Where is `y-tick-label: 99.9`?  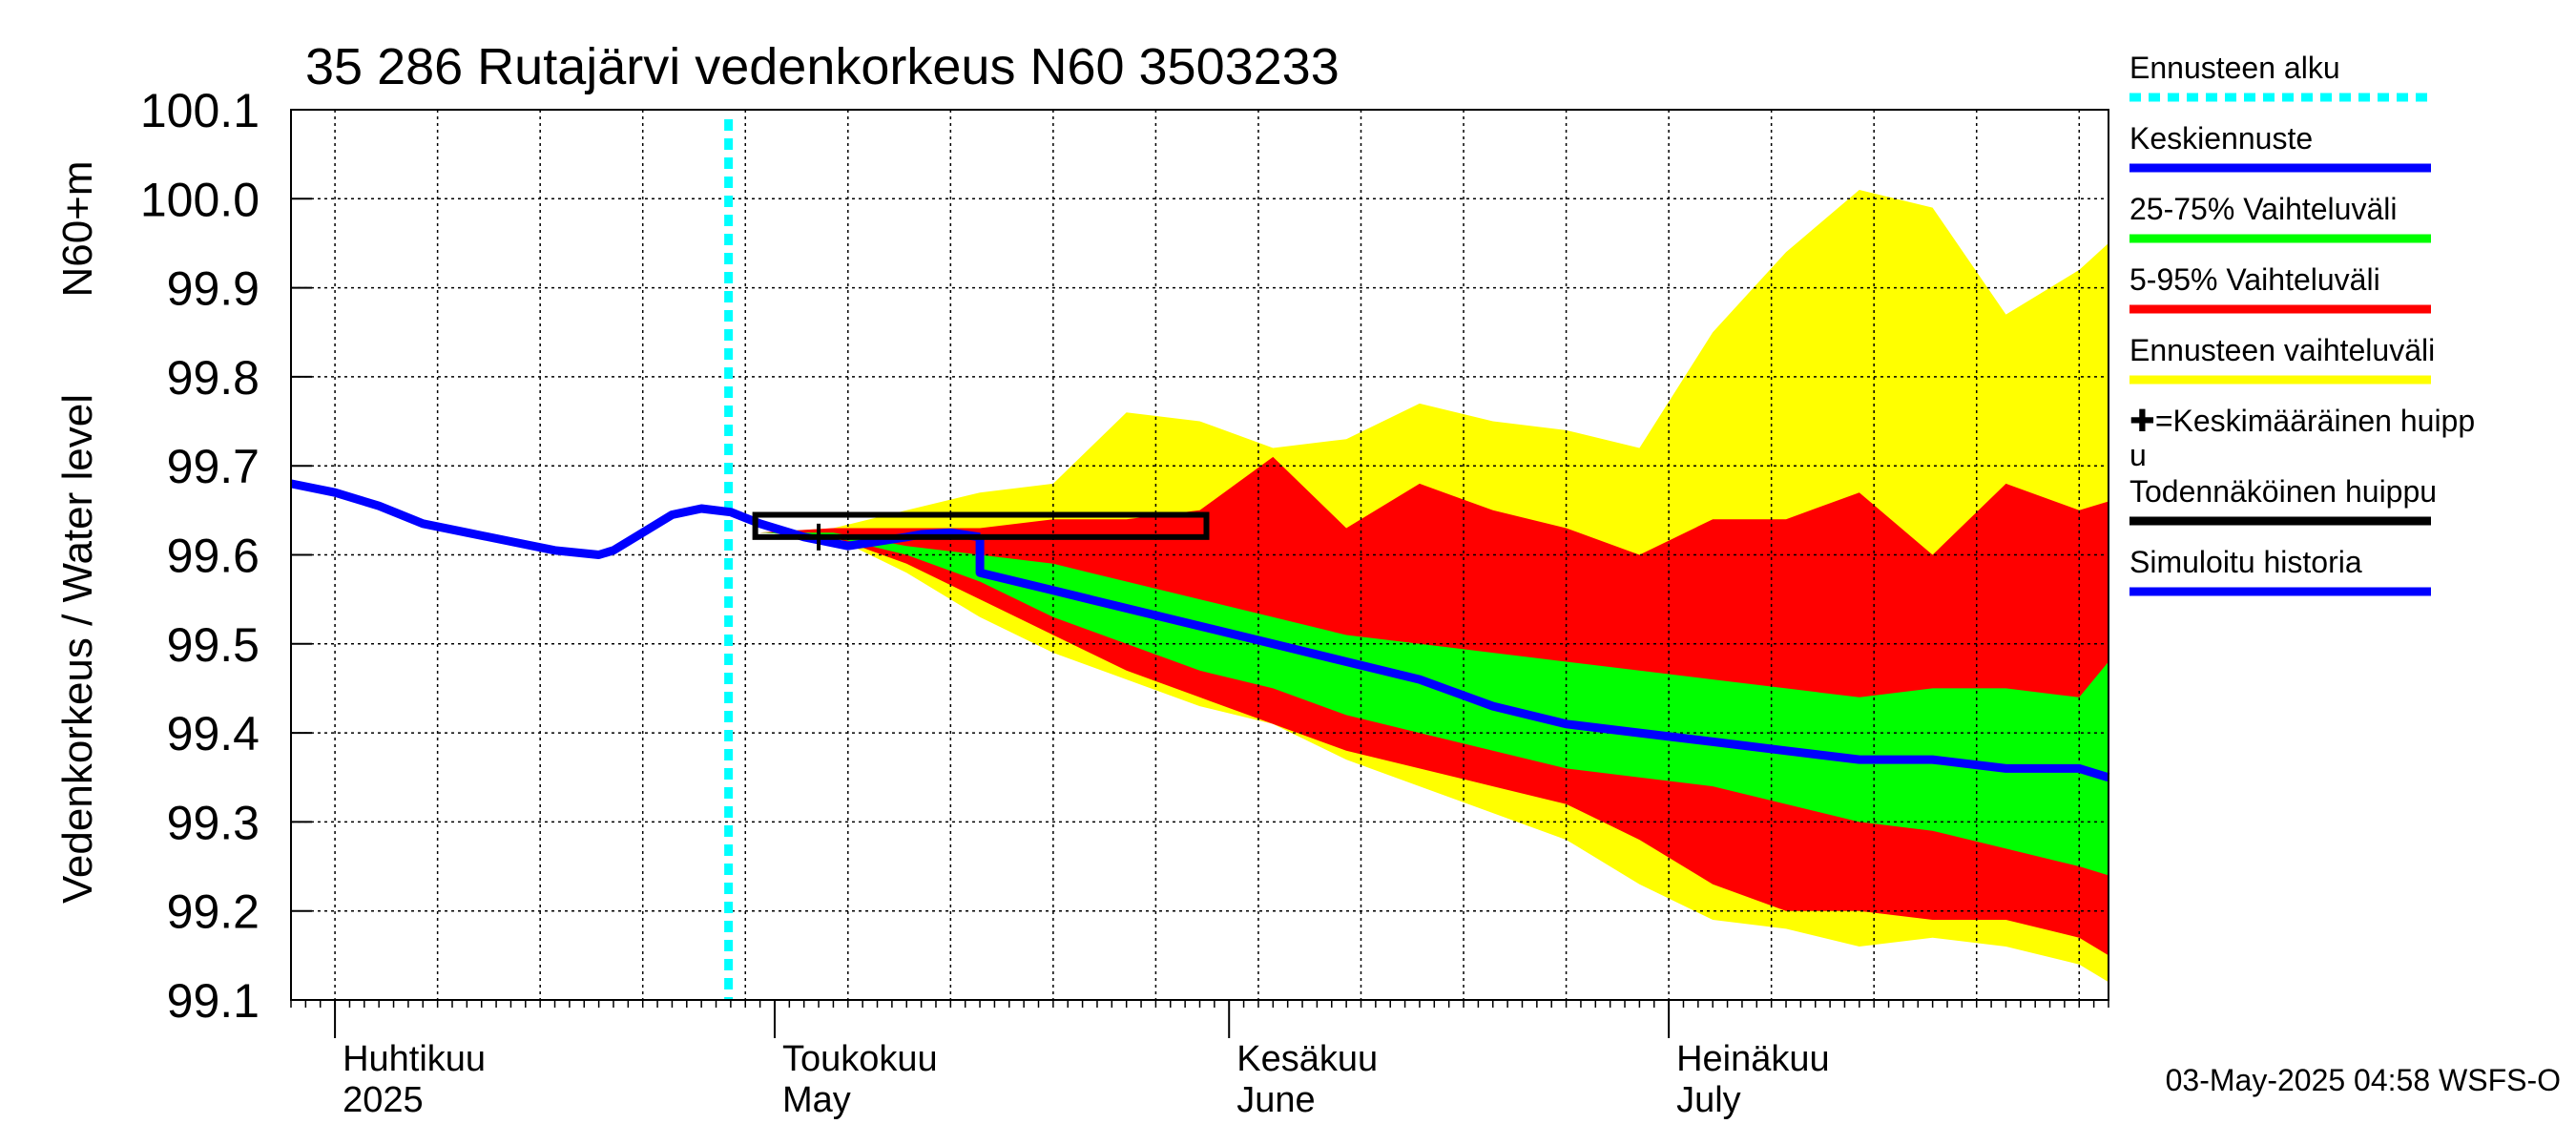 y-tick-label: 99.9 is located at coordinates (213, 289).